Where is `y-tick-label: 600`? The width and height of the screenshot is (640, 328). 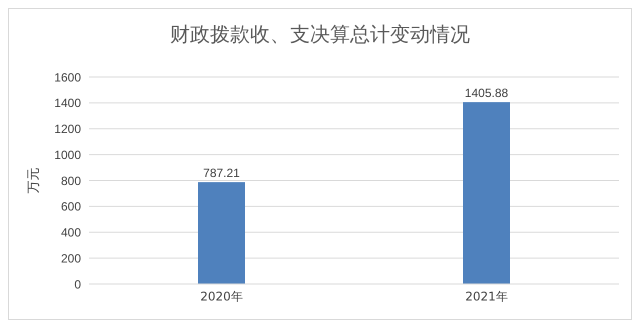 y-tick-label: 600 is located at coordinates (71, 207).